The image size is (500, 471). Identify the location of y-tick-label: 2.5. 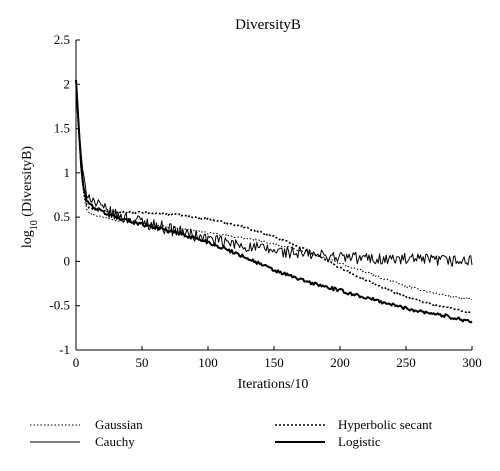
(62, 39).